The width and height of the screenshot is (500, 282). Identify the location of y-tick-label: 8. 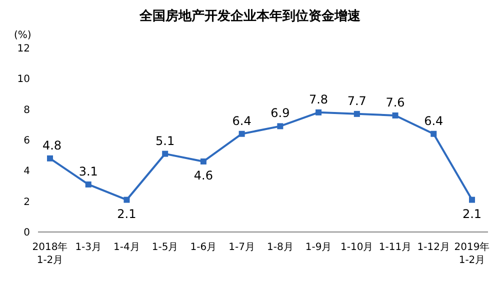
(27, 110).